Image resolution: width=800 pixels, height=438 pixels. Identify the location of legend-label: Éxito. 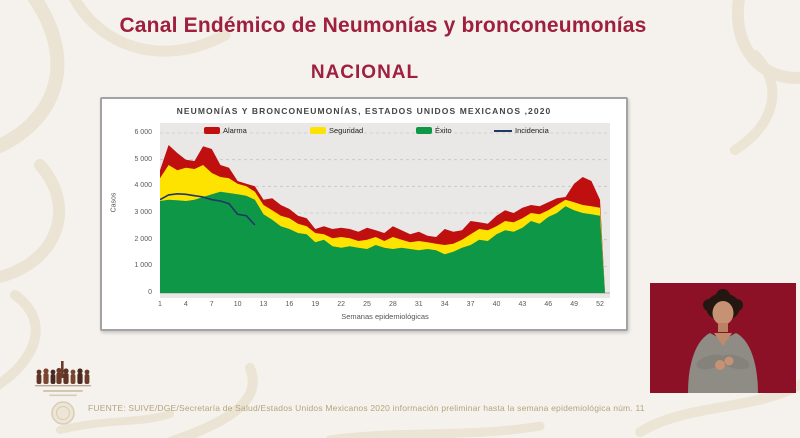
(443, 130).